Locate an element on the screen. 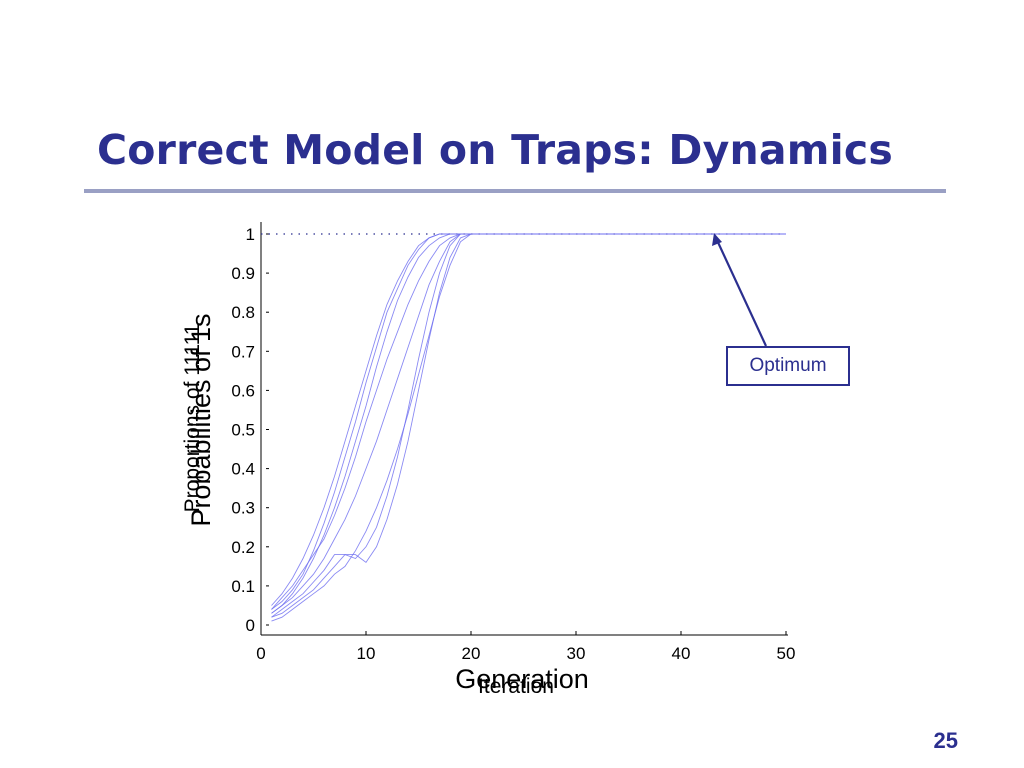 Image resolution: width=1024 pixels, height=768 pixels. y-tick-label: 0 is located at coordinates (250, 625).